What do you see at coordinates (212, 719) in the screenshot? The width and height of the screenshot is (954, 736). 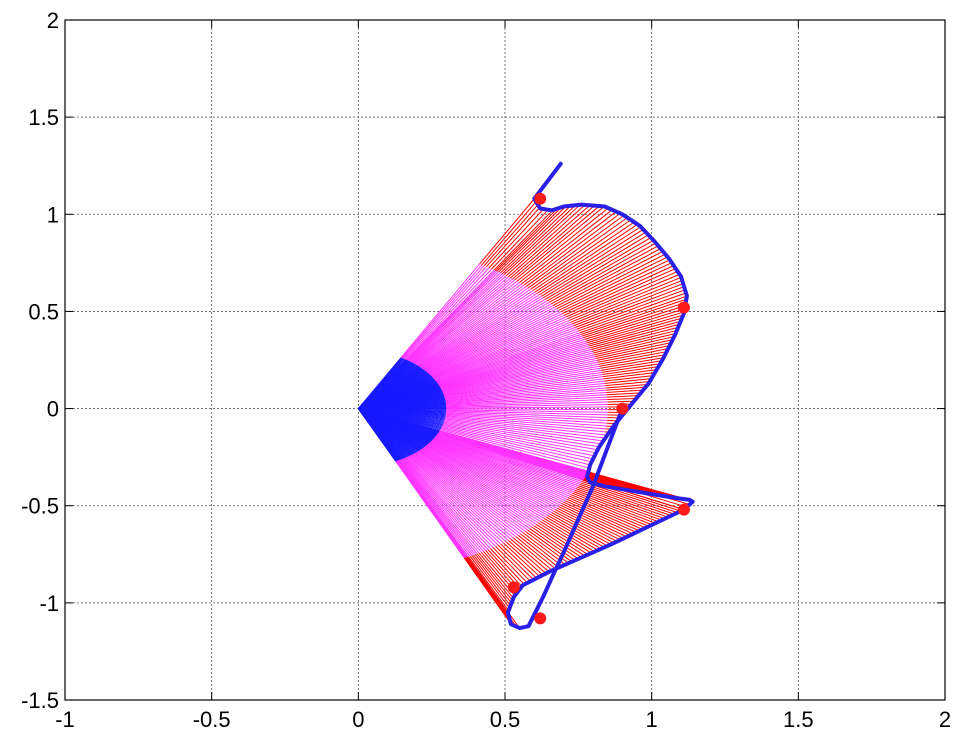 I see `x-tick-label: -0.5` at bounding box center [212, 719].